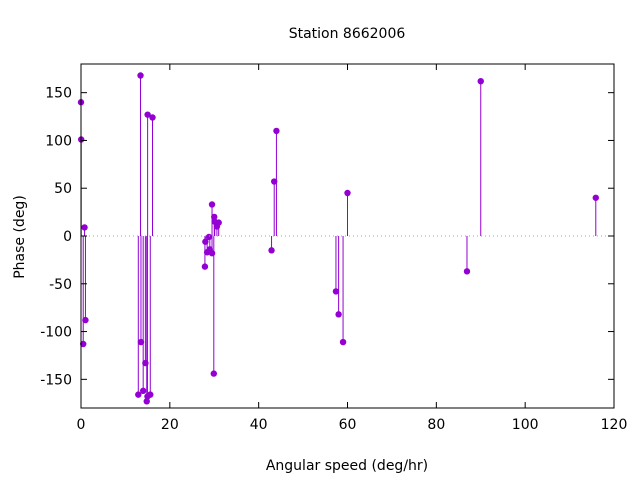 This screenshot has width=640, height=480. What do you see at coordinates (56, 333) in the screenshot?
I see `y-tick-label: -100` at bounding box center [56, 333].